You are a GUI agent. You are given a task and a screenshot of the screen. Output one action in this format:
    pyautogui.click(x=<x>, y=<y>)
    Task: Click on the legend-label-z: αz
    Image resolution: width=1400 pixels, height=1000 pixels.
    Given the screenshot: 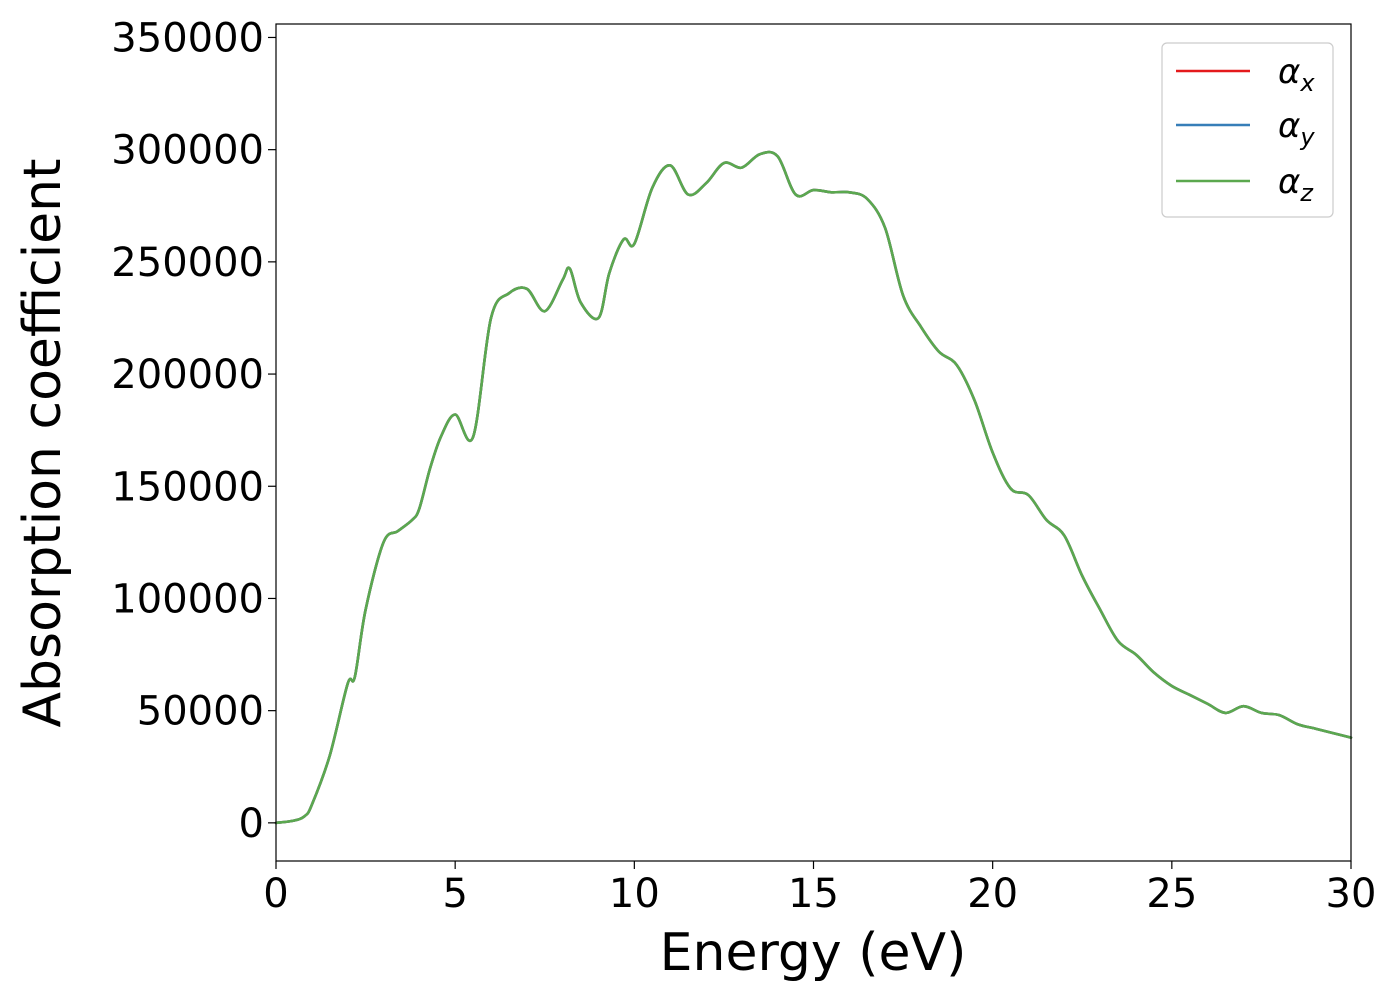 What is the action you would take?
    pyautogui.click(x=1296, y=184)
    